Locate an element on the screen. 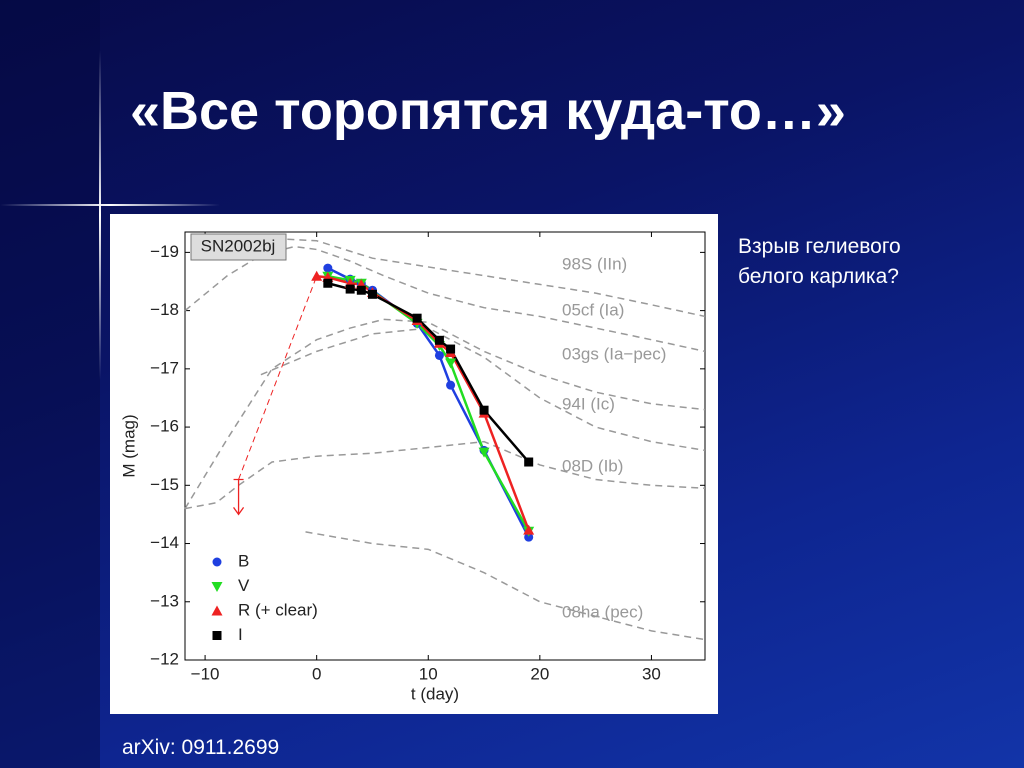  slide-title: «Все торопятся куда-то…» is located at coordinates (488, 111).